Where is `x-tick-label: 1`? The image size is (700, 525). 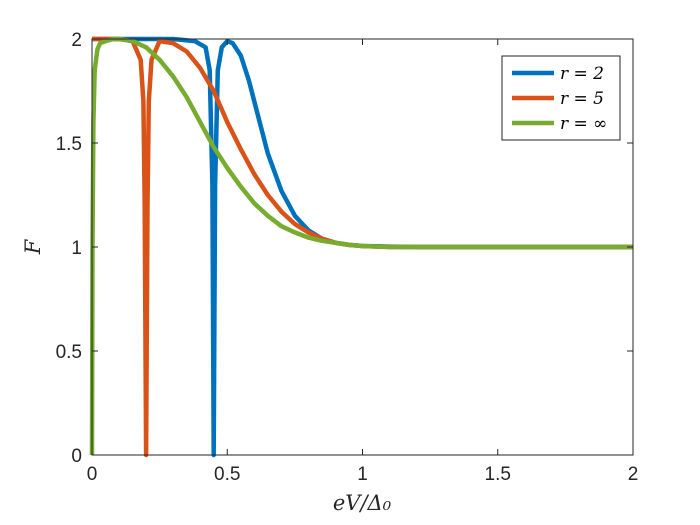 x-tick-label: 1 is located at coordinates (362, 474).